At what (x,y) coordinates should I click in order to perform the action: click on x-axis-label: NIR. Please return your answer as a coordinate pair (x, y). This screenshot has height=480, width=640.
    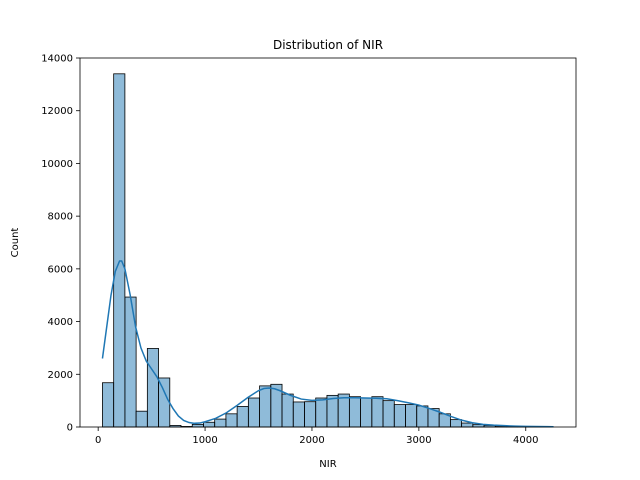
    Looking at the image, I should click on (327, 464).